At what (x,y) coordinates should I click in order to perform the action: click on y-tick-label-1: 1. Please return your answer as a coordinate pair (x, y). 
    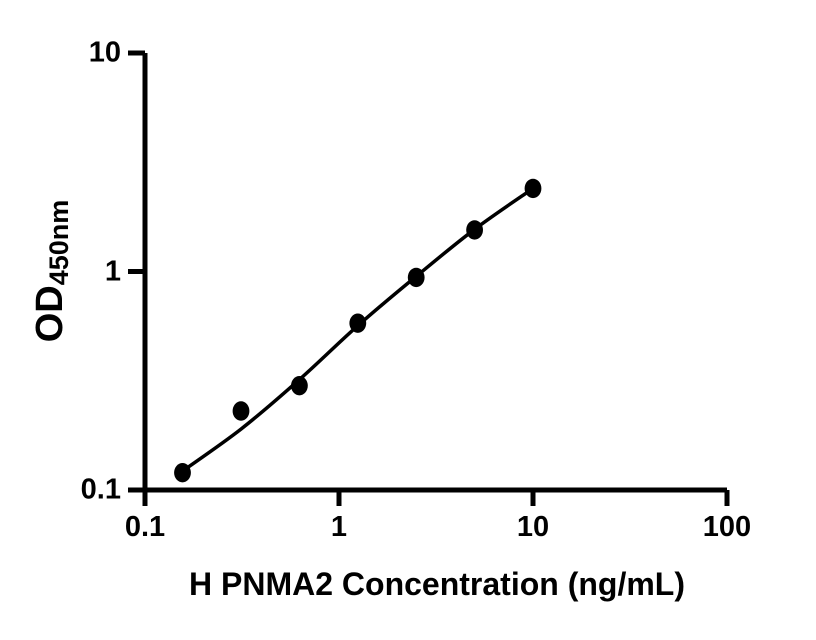
    Looking at the image, I should click on (112, 271).